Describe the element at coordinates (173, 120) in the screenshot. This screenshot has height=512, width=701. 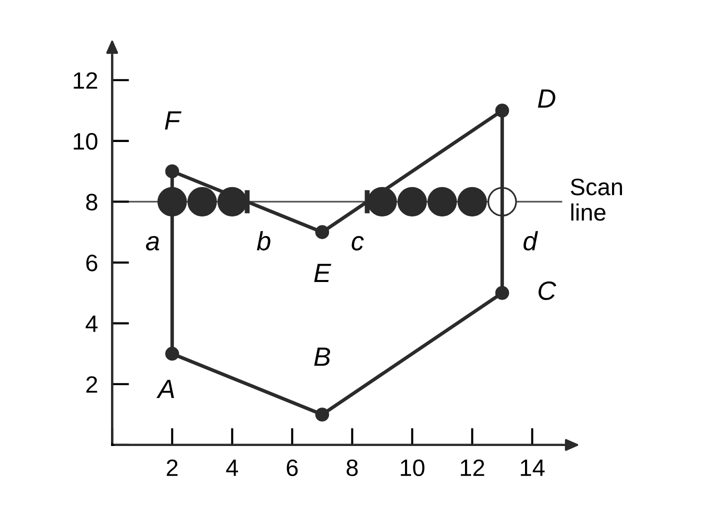
I see `annotation: F` at that location.